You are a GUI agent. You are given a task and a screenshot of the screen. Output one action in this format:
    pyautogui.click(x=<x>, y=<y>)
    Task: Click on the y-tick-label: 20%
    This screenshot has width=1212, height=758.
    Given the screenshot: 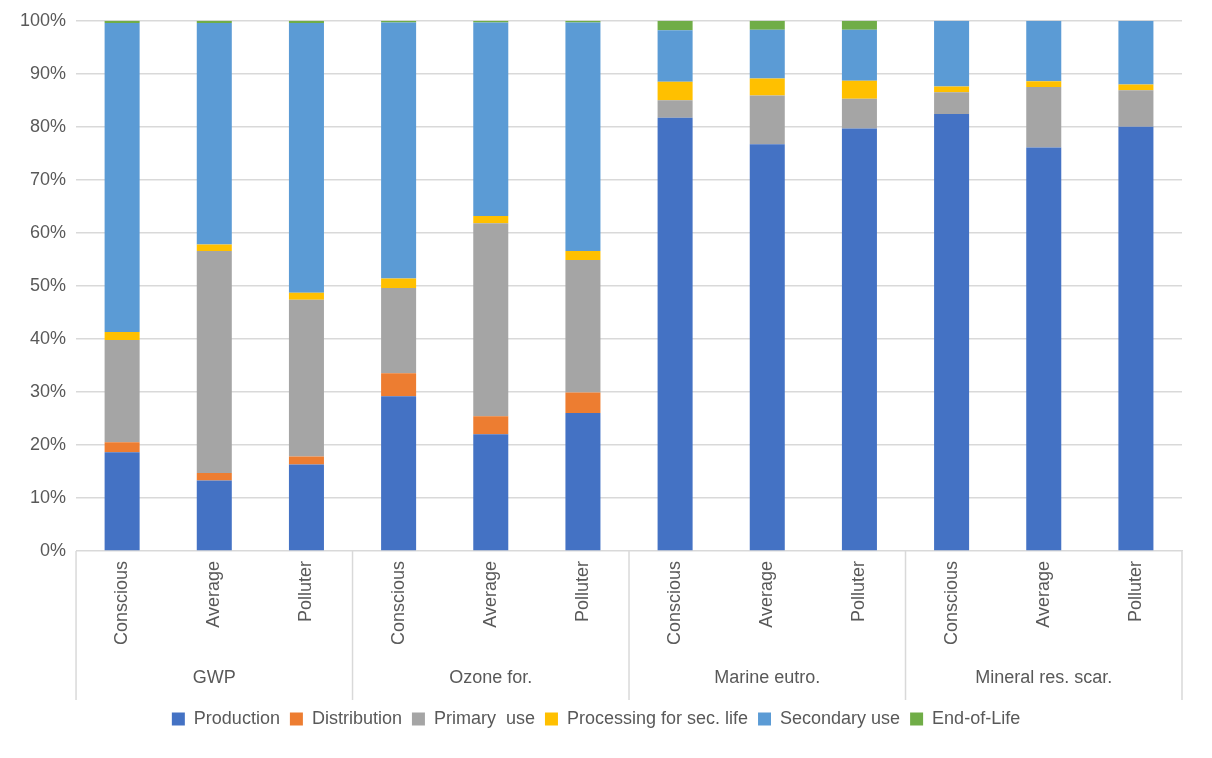 What is the action you would take?
    pyautogui.click(x=48, y=443)
    